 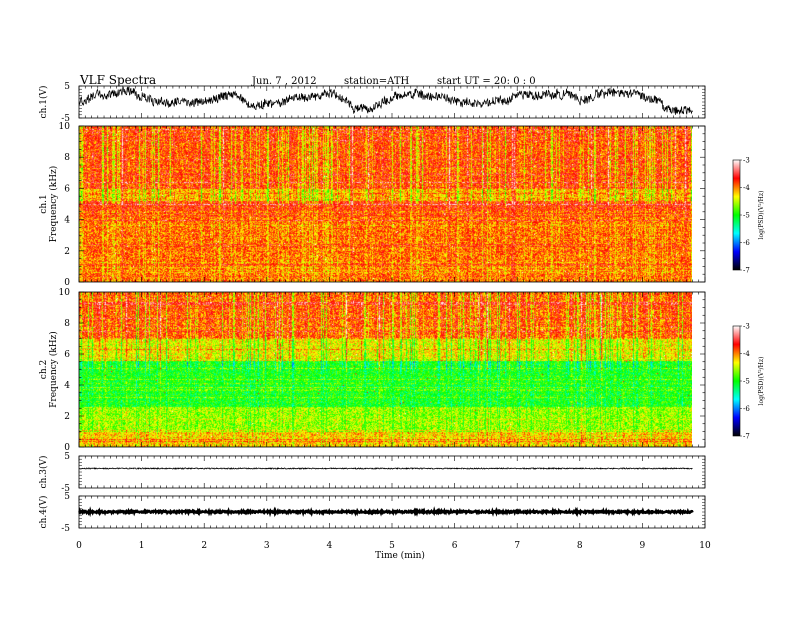 I want to click on waveform-ch4, so click(x=386, y=512).